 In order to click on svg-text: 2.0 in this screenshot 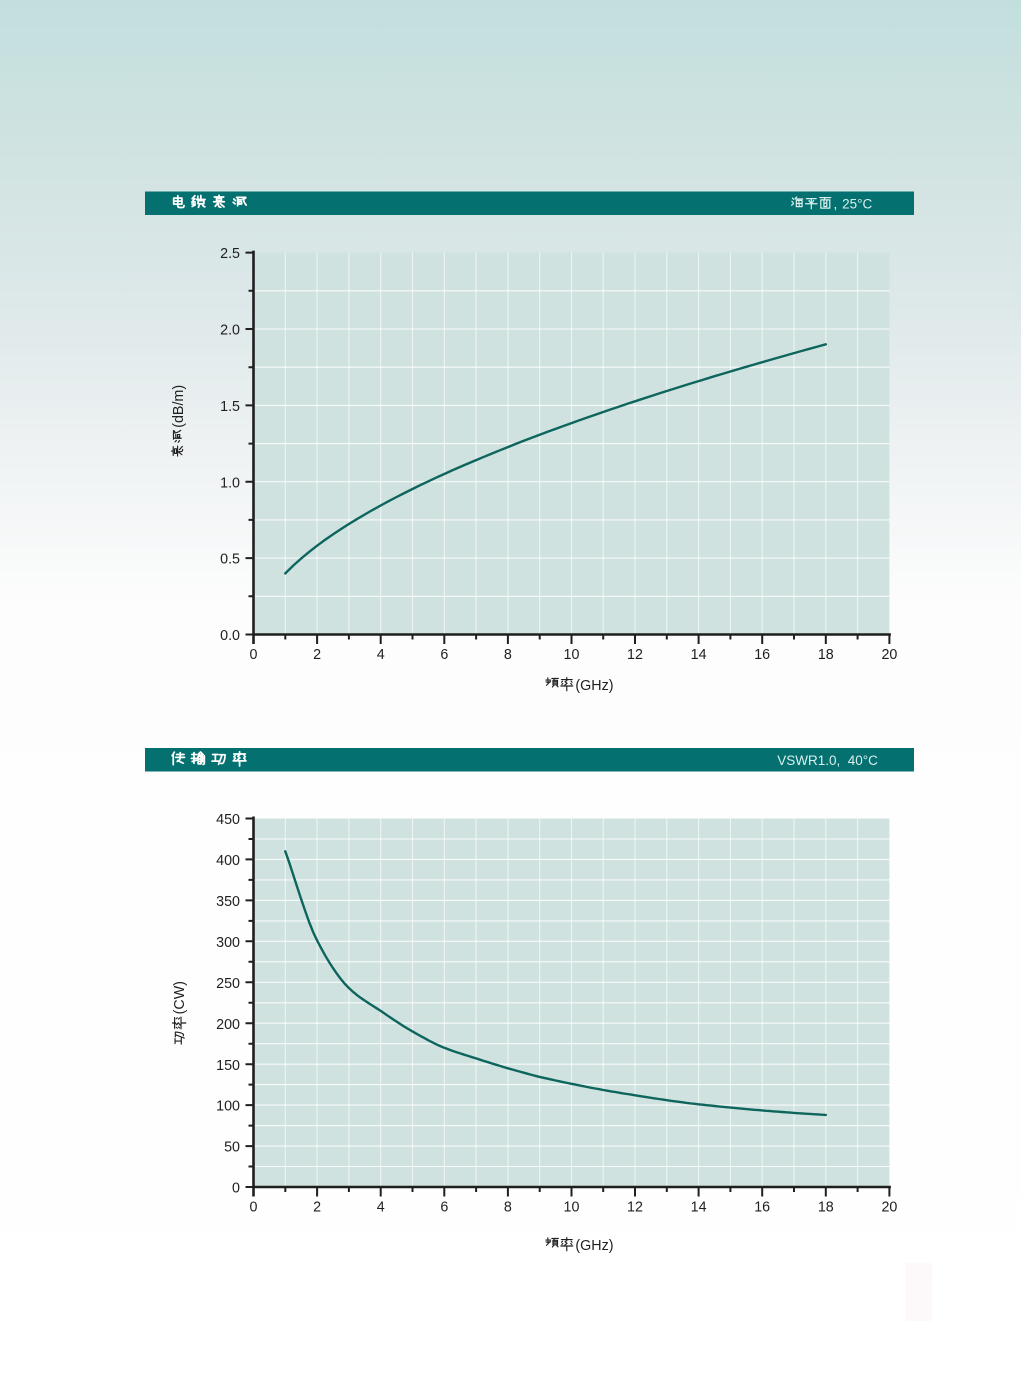, I will do `click(230, 331)`.